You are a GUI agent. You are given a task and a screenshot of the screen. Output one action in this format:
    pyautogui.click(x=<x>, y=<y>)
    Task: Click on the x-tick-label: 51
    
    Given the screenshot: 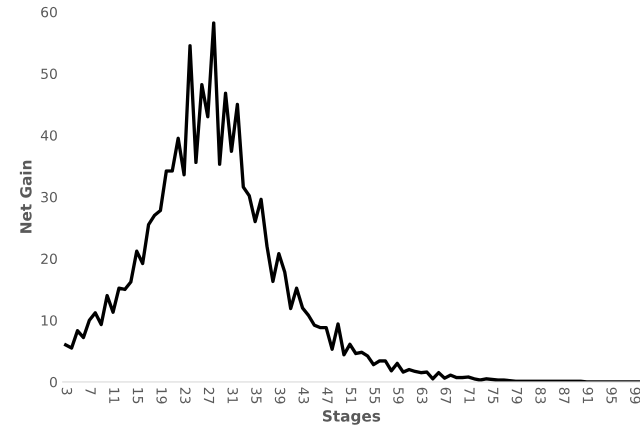 What is the action you would take?
    pyautogui.click(x=351, y=396)
    